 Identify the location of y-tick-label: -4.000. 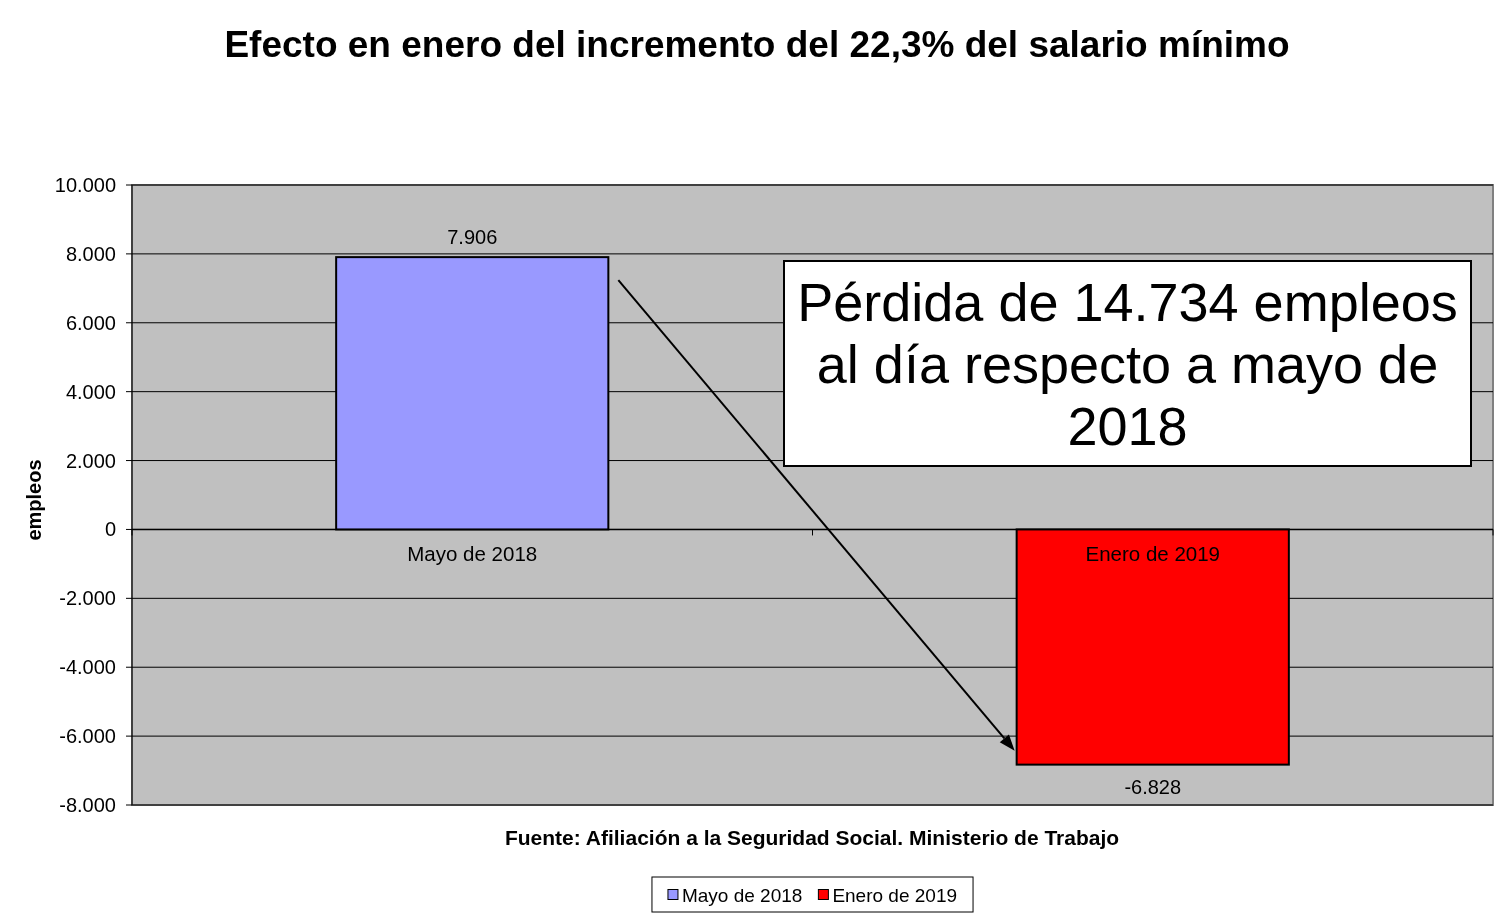
(87, 667).